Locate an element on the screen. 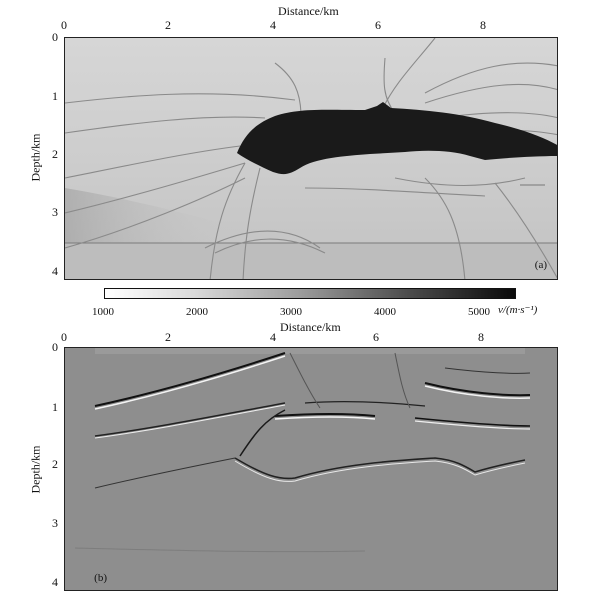 This screenshot has width=590, height=602. panel-b-label: (b) is located at coordinates (100, 578).